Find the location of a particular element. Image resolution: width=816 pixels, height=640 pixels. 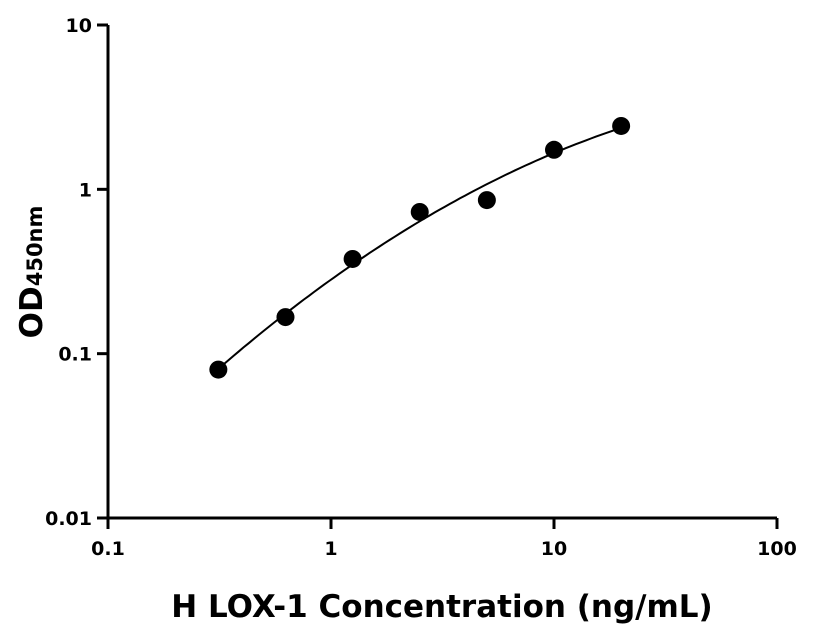

y-tick-label: 1 is located at coordinates (85, 190).